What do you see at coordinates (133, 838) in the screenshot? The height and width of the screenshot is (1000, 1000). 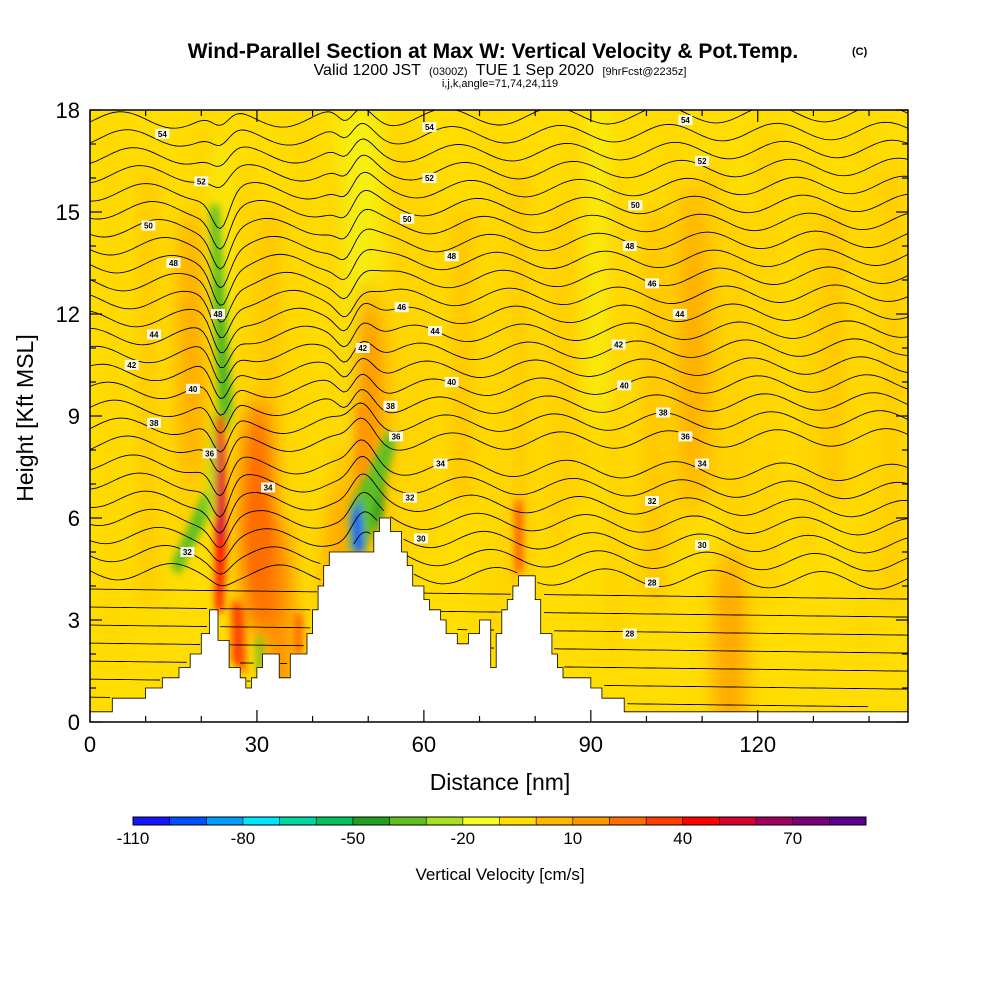 I see `colorbar-tick-label: -110` at bounding box center [133, 838].